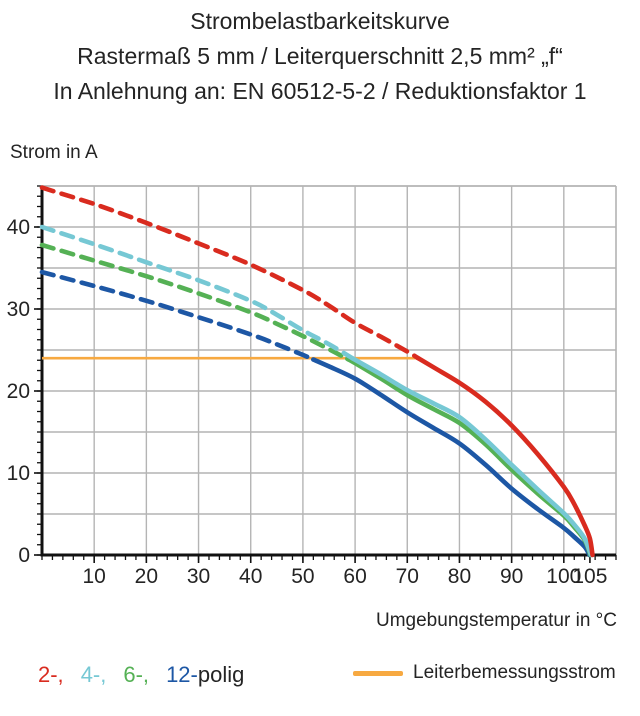  I want to click on x-tick-label: 90, so click(511, 576).